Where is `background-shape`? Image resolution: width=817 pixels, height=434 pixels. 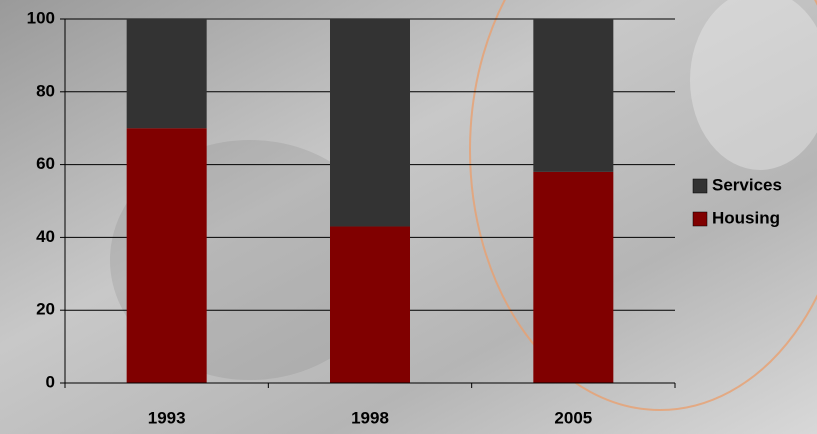
background-shape is located at coordinates (753, 85).